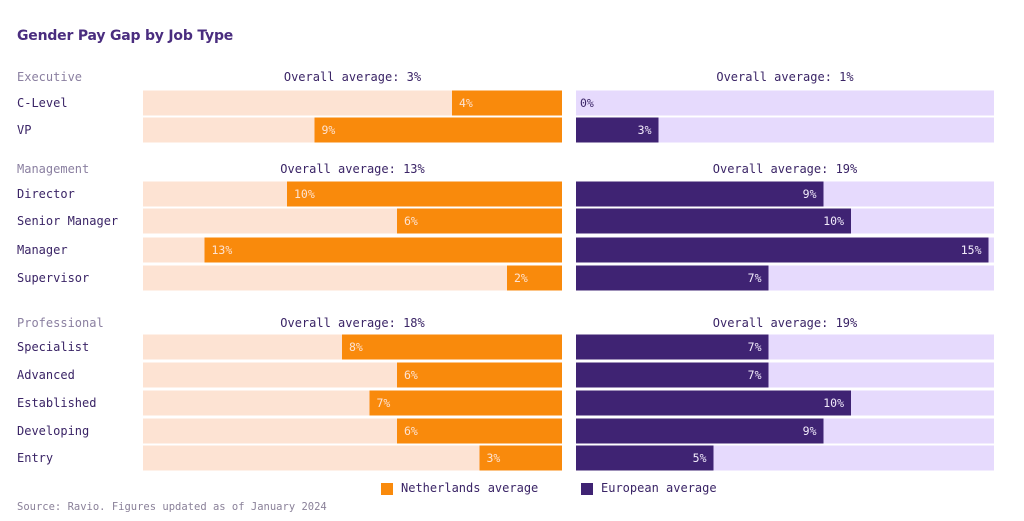 This screenshot has width=1024, height=521. Describe the element at coordinates (60, 323) in the screenshot. I see `group-label: Professional` at that location.